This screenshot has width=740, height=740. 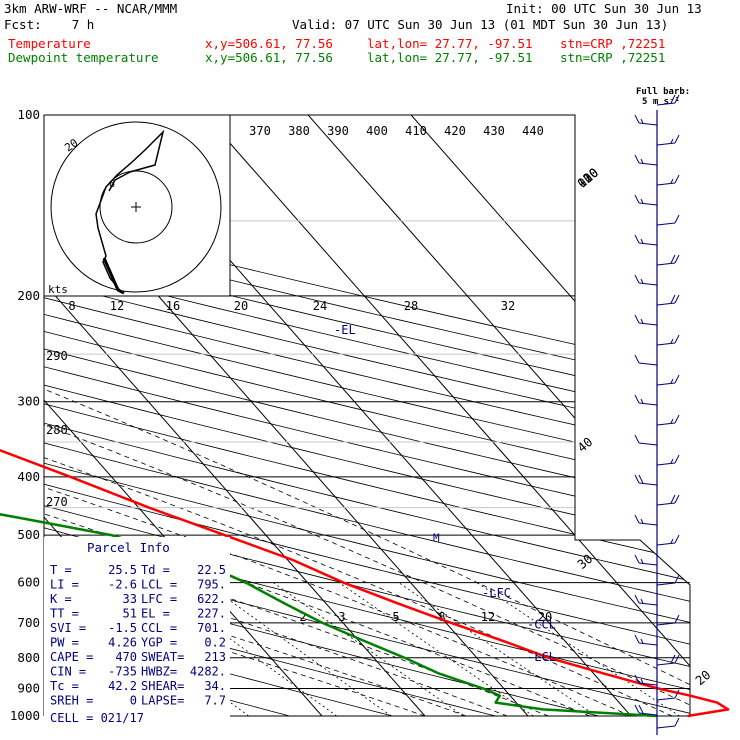 What do you see at coordinates (494, 131) in the screenshot?
I see `theta-label: 430` at bounding box center [494, 131].